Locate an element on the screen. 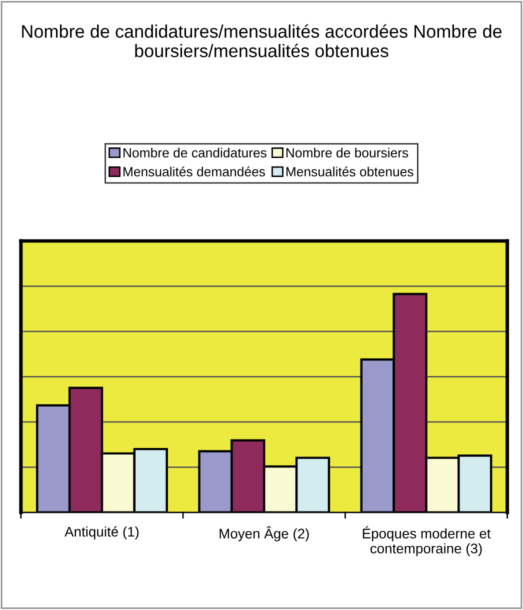  legend-label: Mensualités obtenues is located at coordinates (350, 171).